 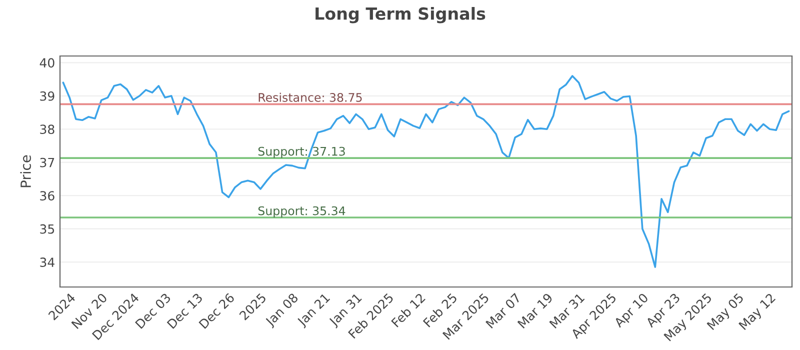 I want to click on y-tick-label: 37, so click(x=47, y=163).